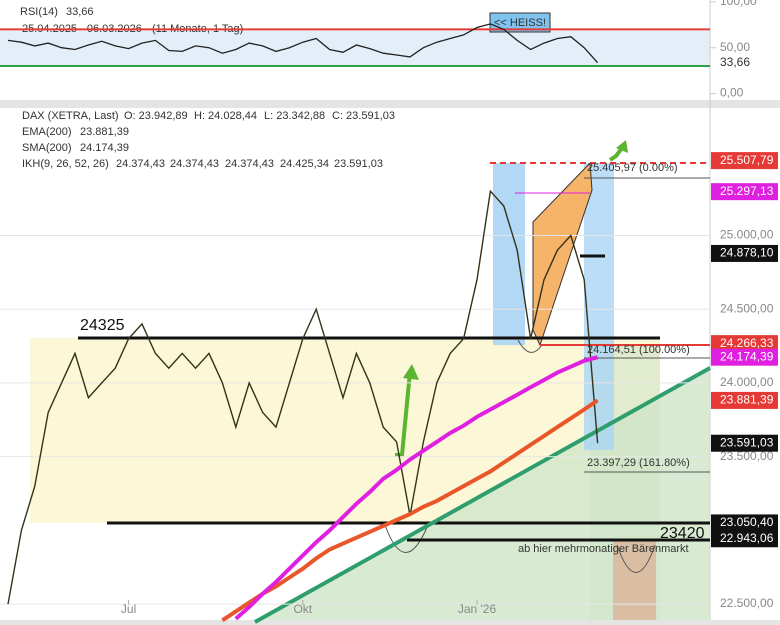  What do you see at coordinates (747, 253) in the screenshot?
I see `price-tag-label: 24.878,10` at bounding box center [747, 253].